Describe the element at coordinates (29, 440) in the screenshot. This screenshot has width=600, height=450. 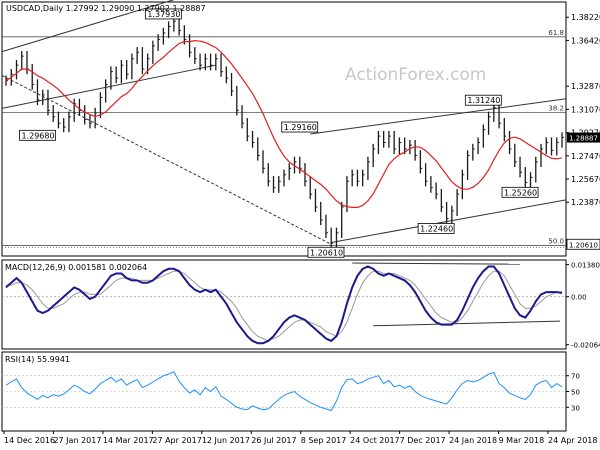
I see `x-tick-label: 14 Dec 2016` at that location.